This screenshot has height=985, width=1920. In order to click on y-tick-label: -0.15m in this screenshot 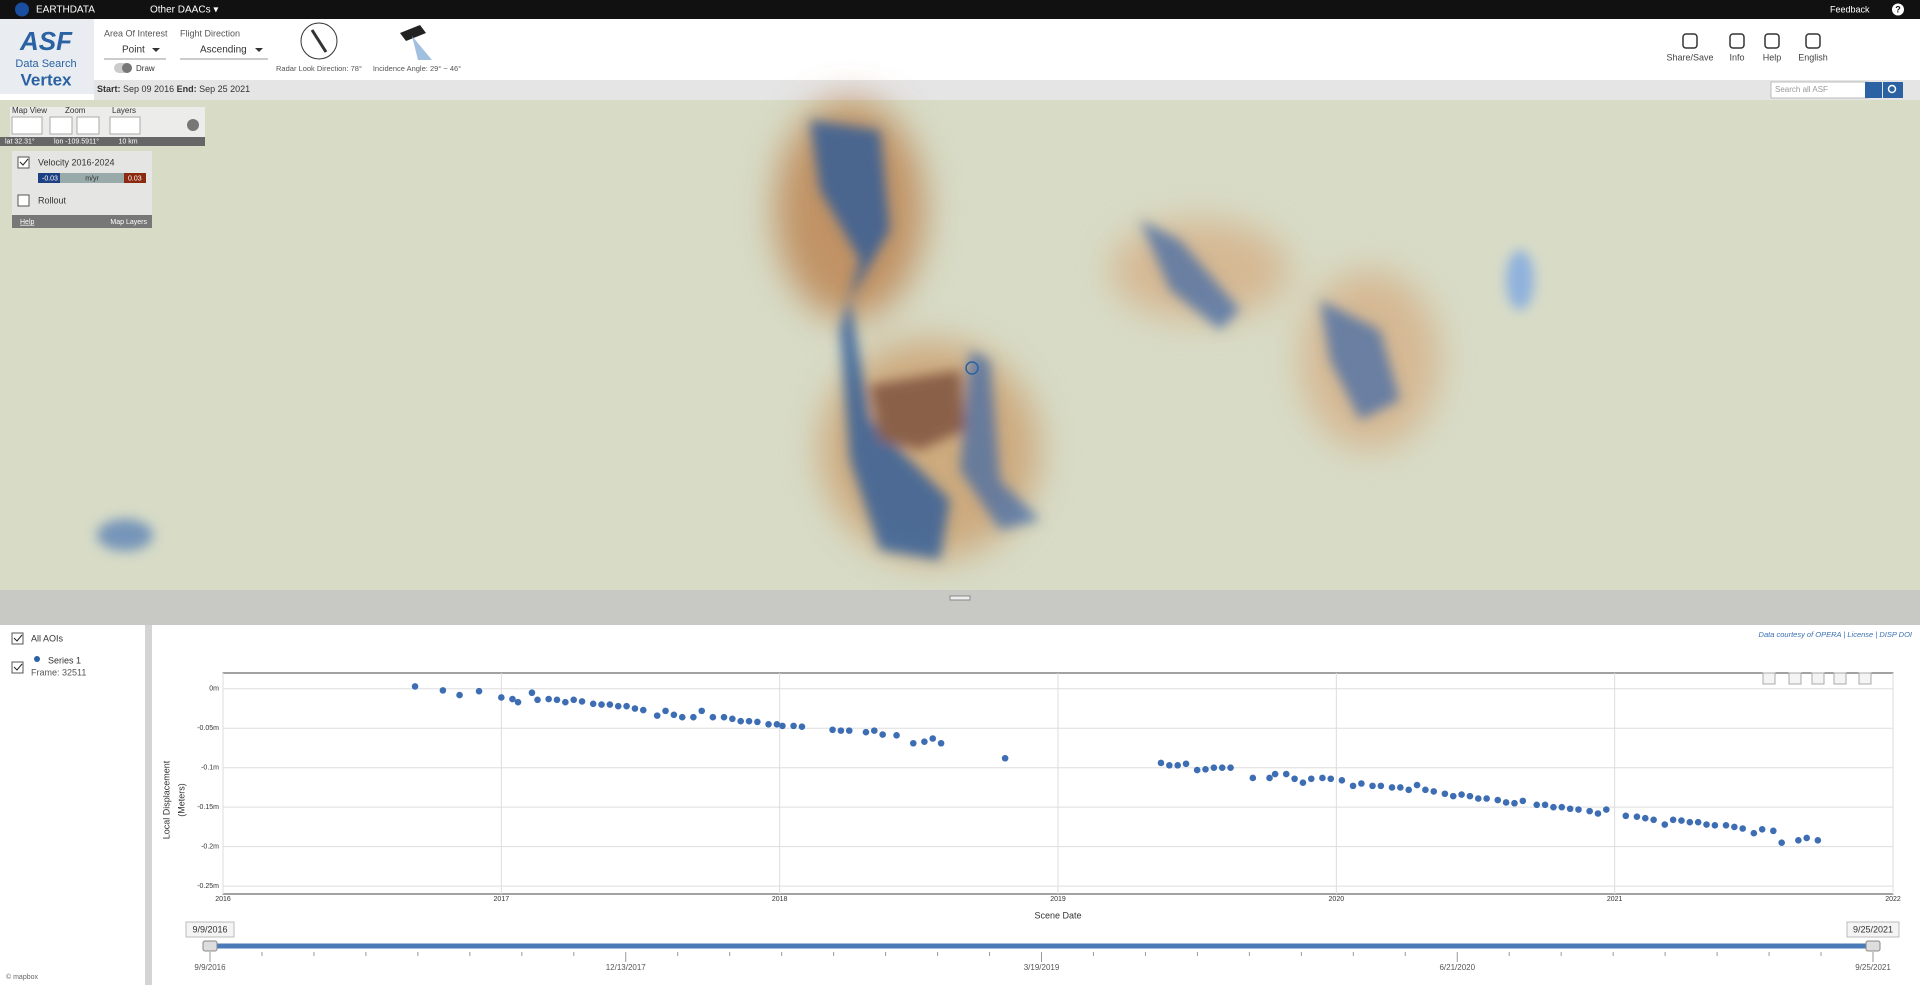, I will do `click(208, 807)`.